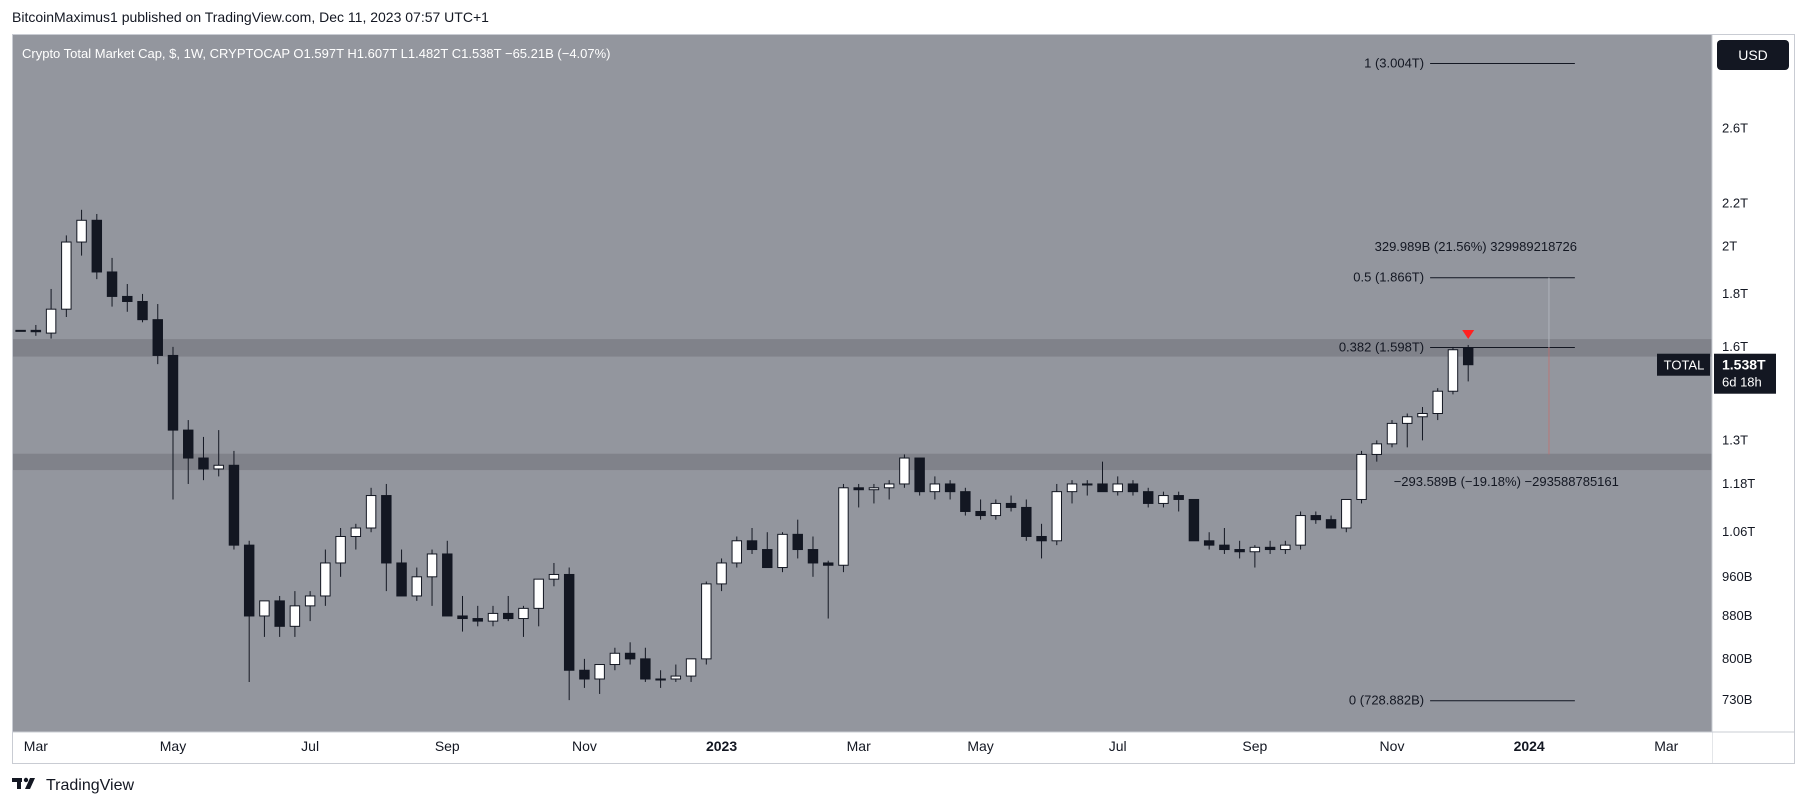  What do you see at coordinates (862, 747) in the screenshot?
I see `time-axis` at bounding box center [862, 747].